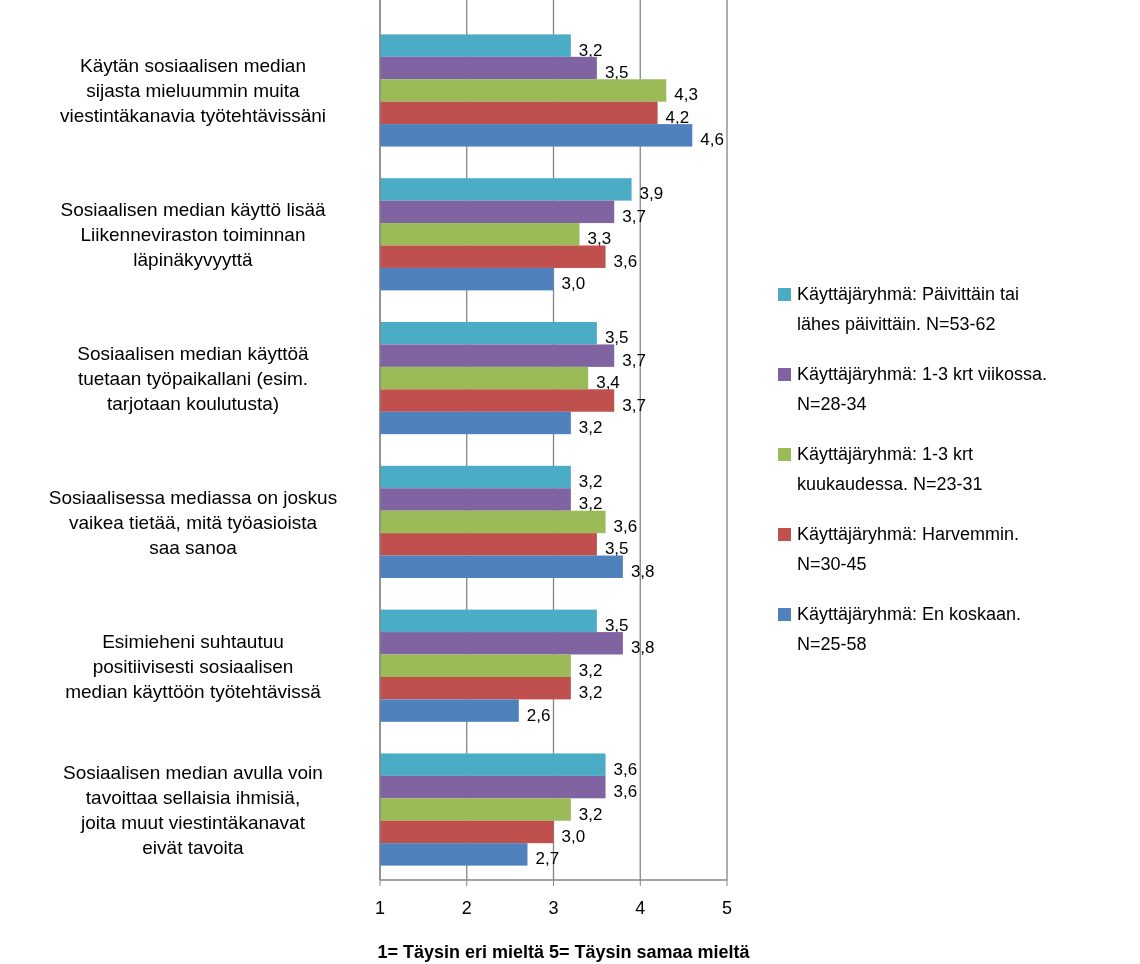 The image size is (1140, 964). Describe the element at coordinates (547, 859) in the screenshot. I see `data-label: 2,7` at that location.